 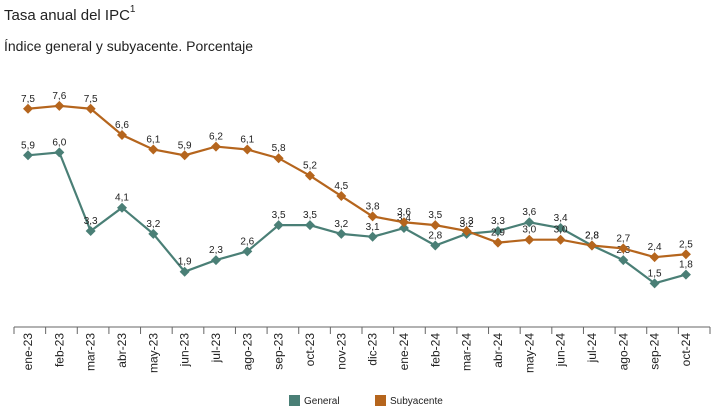 I want to click on x-tick-label: may-23, so click(x=153, y=353).